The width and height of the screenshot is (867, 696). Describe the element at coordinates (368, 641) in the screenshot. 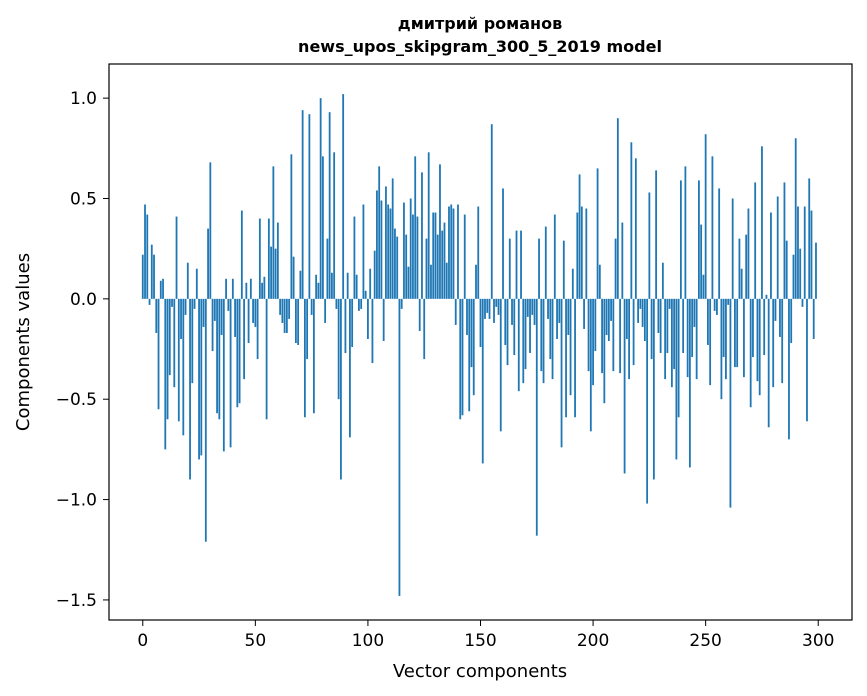

I see `x-tick-label: 100` at that location.